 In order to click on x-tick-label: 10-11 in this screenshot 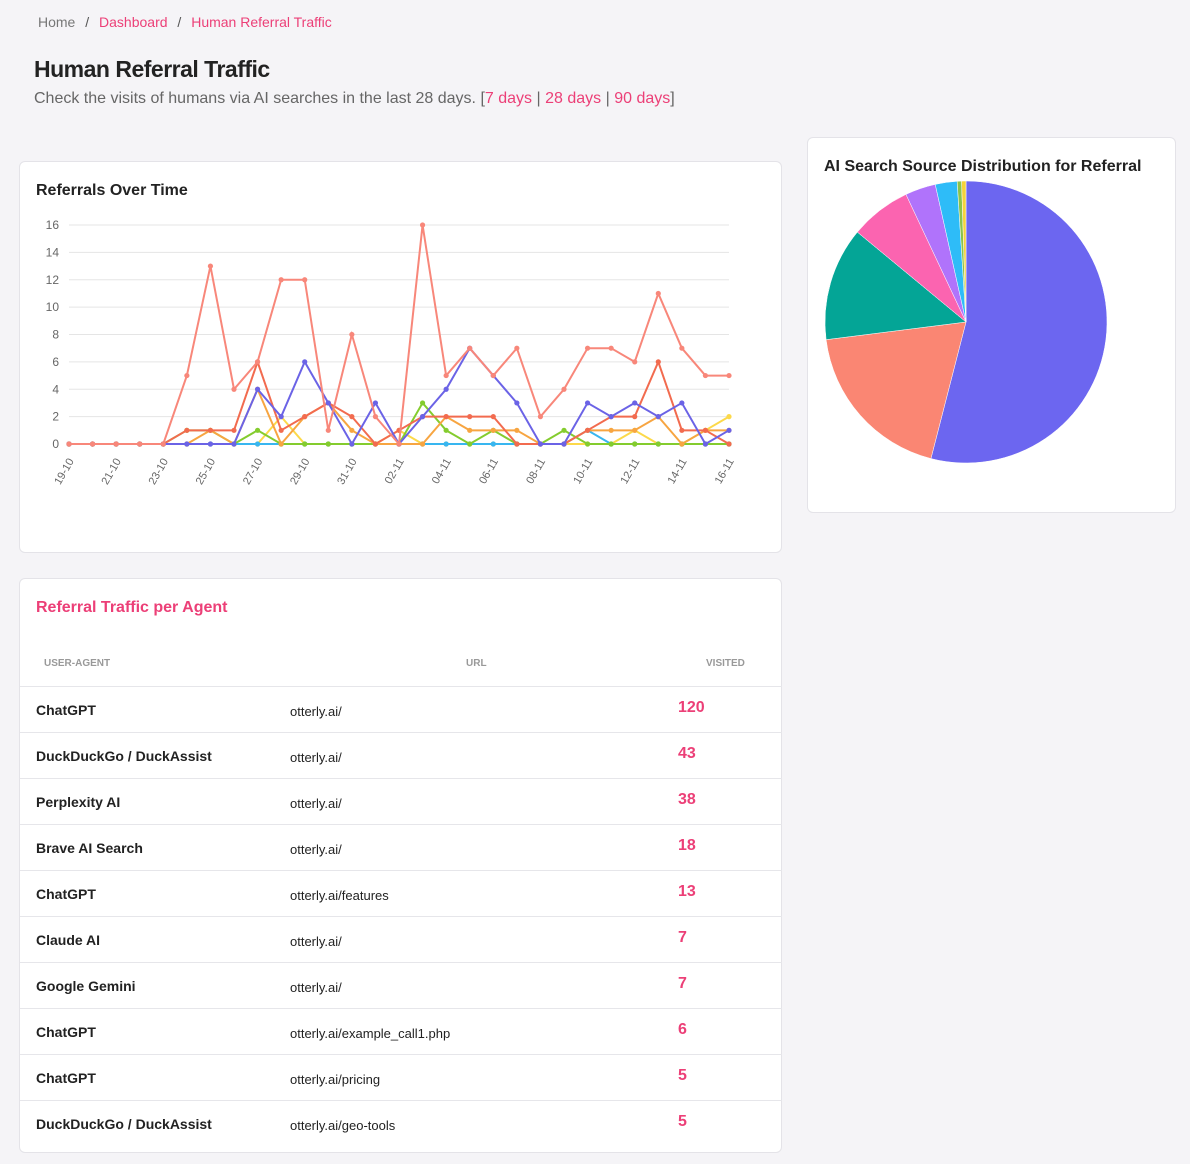, I will do `click(583, 472)`.